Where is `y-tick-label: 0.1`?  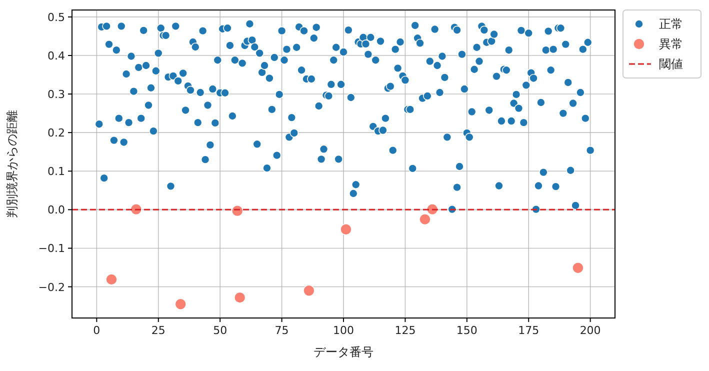
y-tick-label: 0.1 is located at coordinates (56, 171).